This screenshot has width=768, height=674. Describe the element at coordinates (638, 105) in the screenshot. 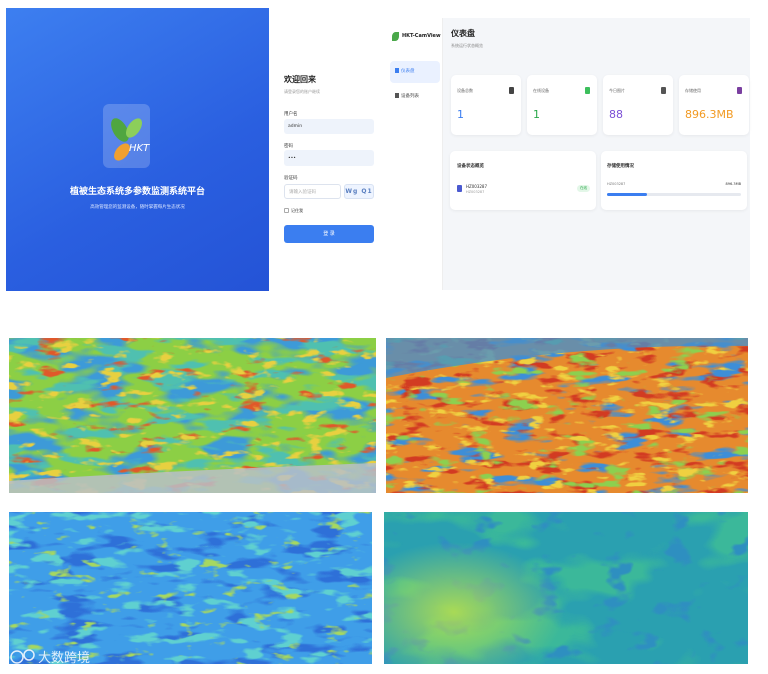

I see `stat-card: 今日图片 88` at that location.